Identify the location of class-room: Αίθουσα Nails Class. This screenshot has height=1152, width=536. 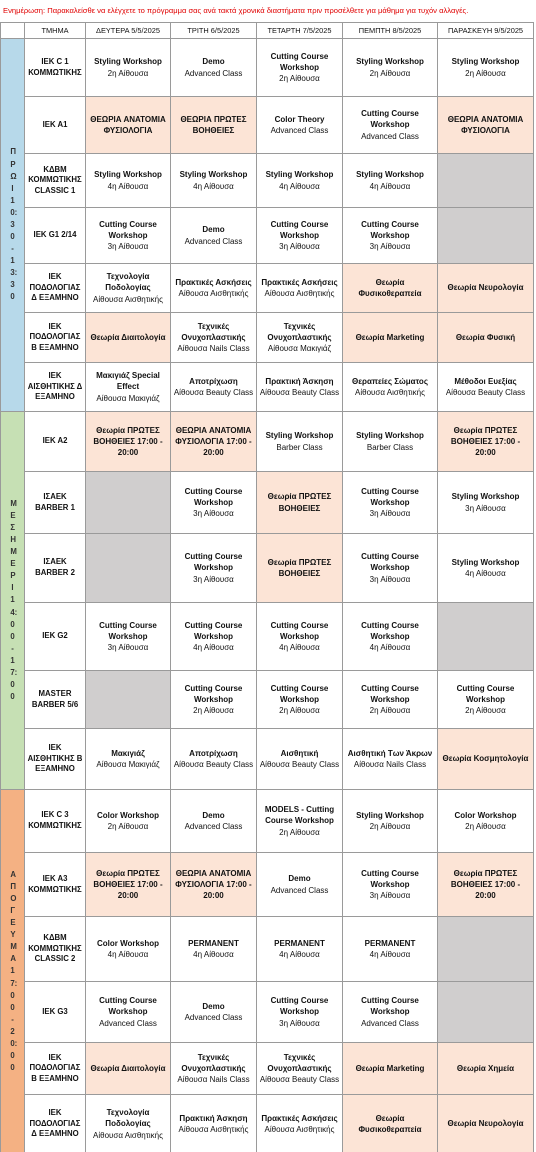
(390, 764).